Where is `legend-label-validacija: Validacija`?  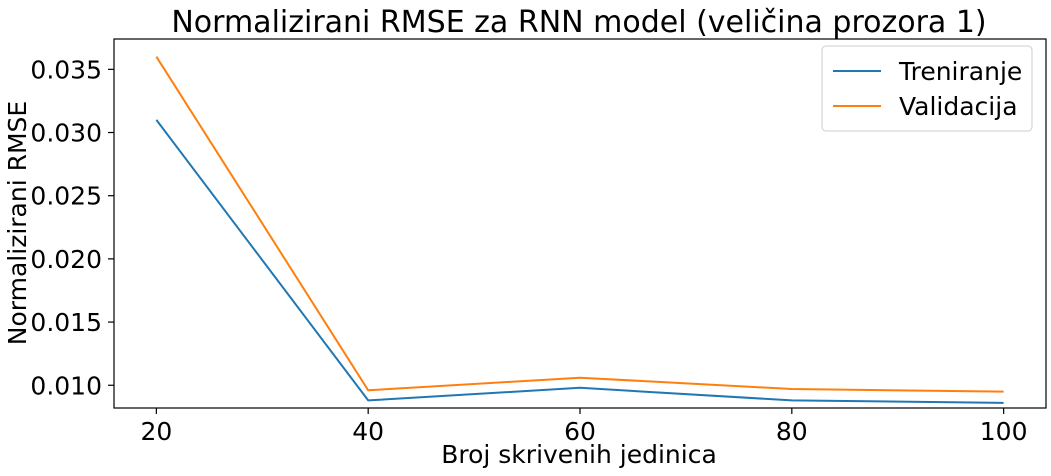
legend-label-validacija: Validacija is located at coordinates (958, 106).